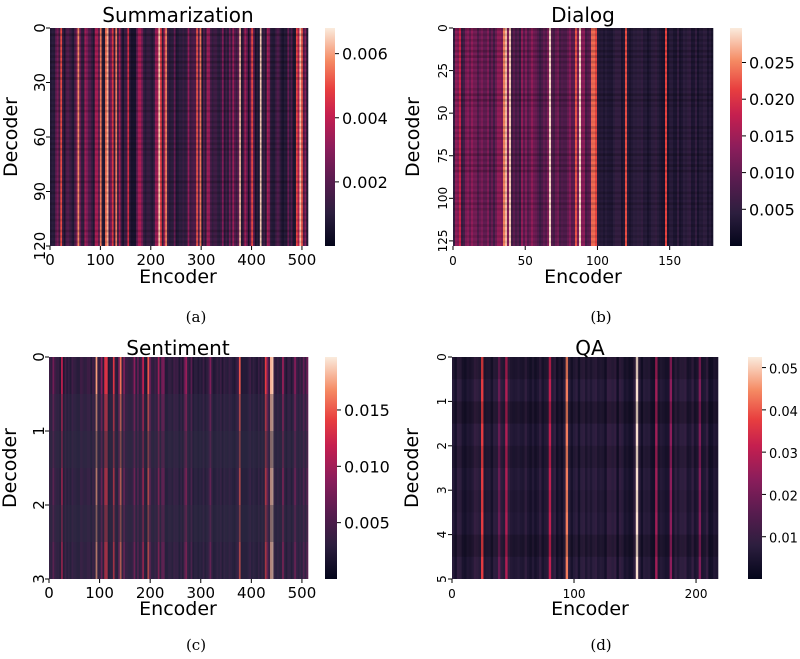 This screenshot has width=800, height=659. Describe the element at coordinates (443, 198) in the screenshot. I see `y-tick-label: 100` at that location.